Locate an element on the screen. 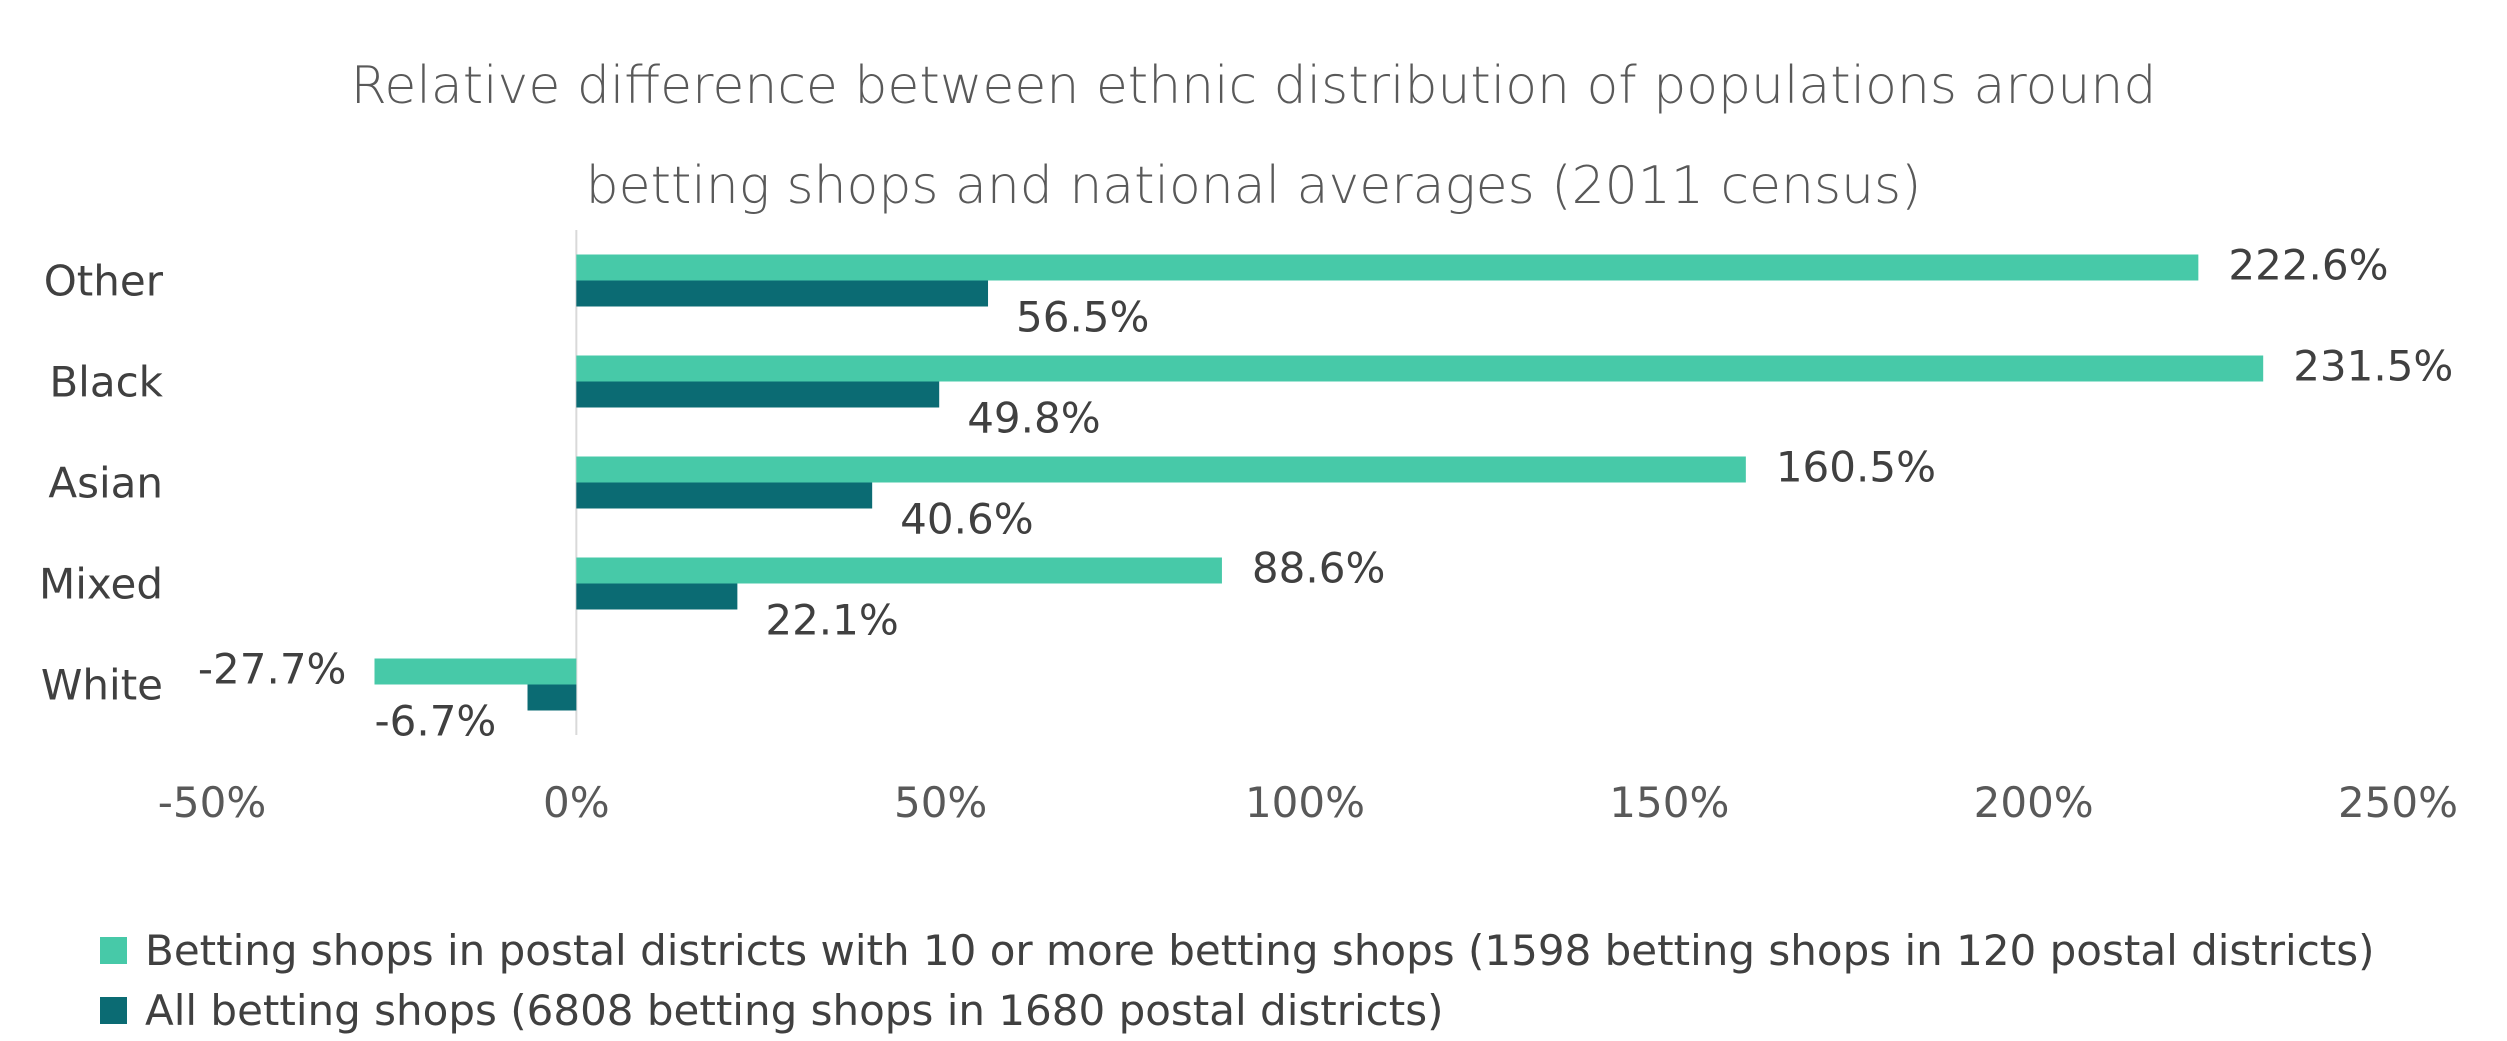 This screenshot has height=1041, width=2507. x-tick-label: -50% is located at coordinates (212, 802).